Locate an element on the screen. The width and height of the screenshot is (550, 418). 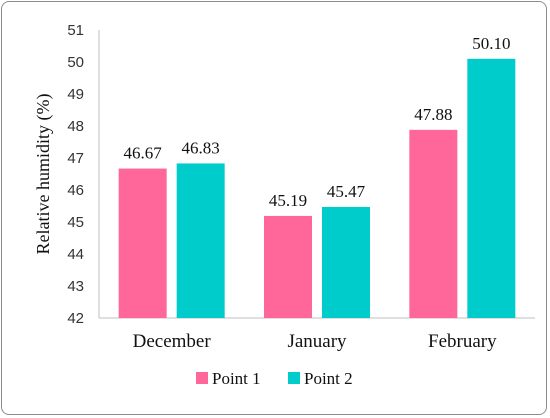
y-tick-label: 45 is located at coordinates (75, 222).